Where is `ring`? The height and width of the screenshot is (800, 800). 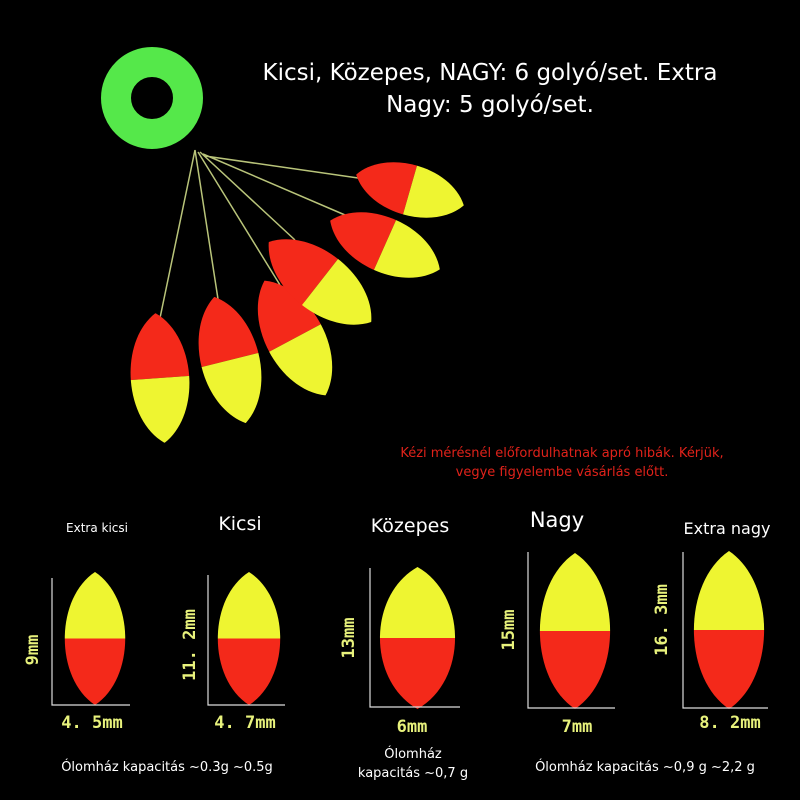
ring is located at coordinates (152, 98).